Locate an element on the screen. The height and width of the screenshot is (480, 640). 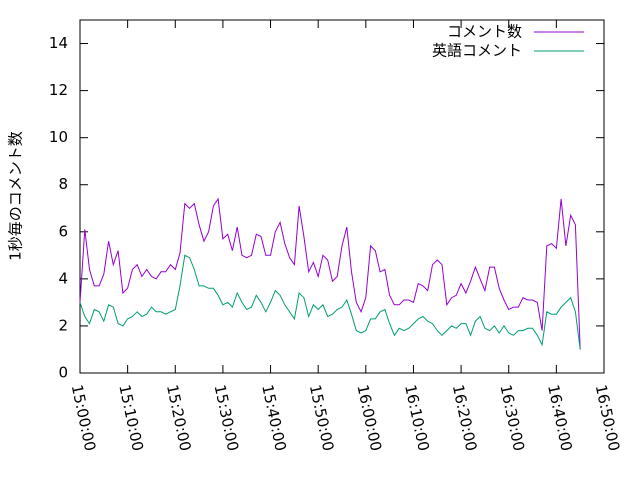
y-tick-label: 6 is located at coordinates (63, 231).